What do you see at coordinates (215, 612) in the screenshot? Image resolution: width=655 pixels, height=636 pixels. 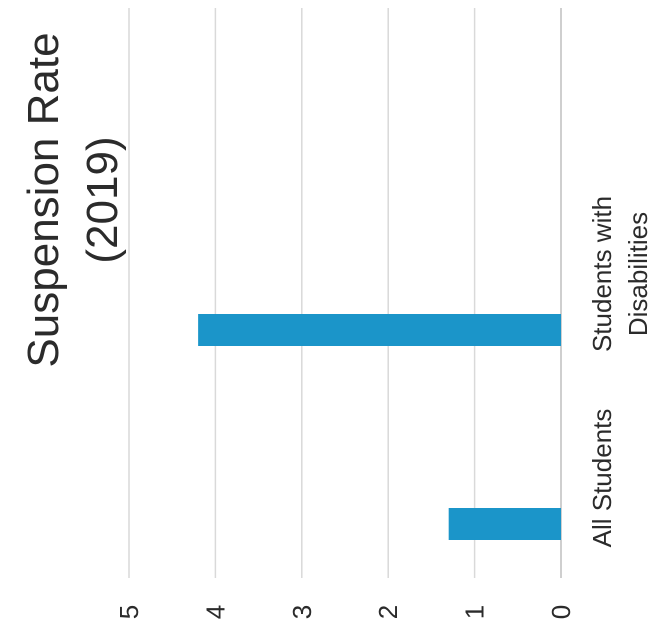 I see `tick-label-4: 4` at bounding box center [215, 612].